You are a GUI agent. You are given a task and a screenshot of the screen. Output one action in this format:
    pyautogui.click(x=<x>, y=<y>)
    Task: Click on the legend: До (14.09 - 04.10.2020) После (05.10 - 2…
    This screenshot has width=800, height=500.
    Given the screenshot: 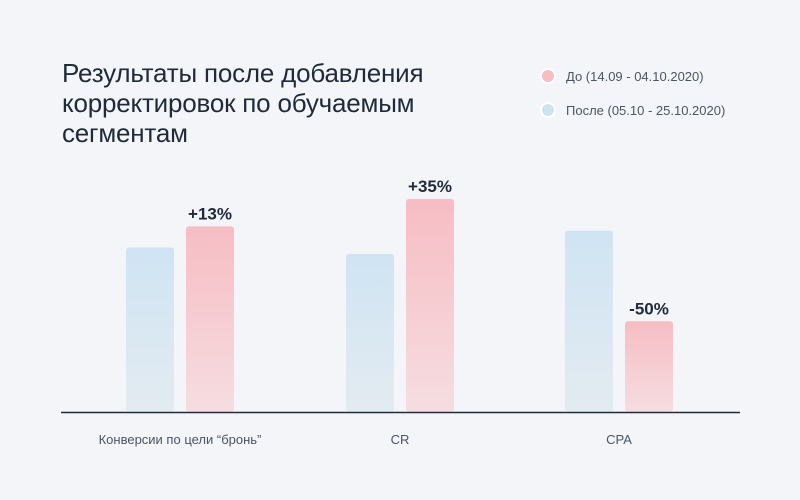 What is the action you would take?
    pyautogui.click(x=632, y=100)
    